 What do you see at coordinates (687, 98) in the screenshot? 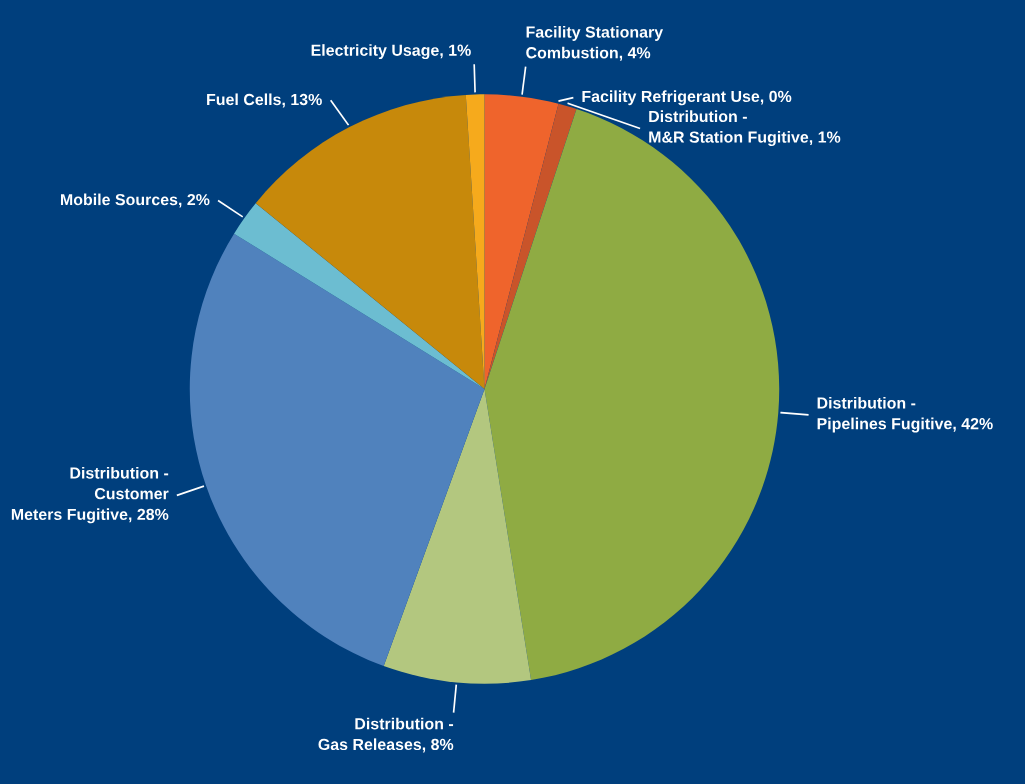
I see `legend-label: Facility Refrigerant Use, 0%` at bounding box center [687, 98].